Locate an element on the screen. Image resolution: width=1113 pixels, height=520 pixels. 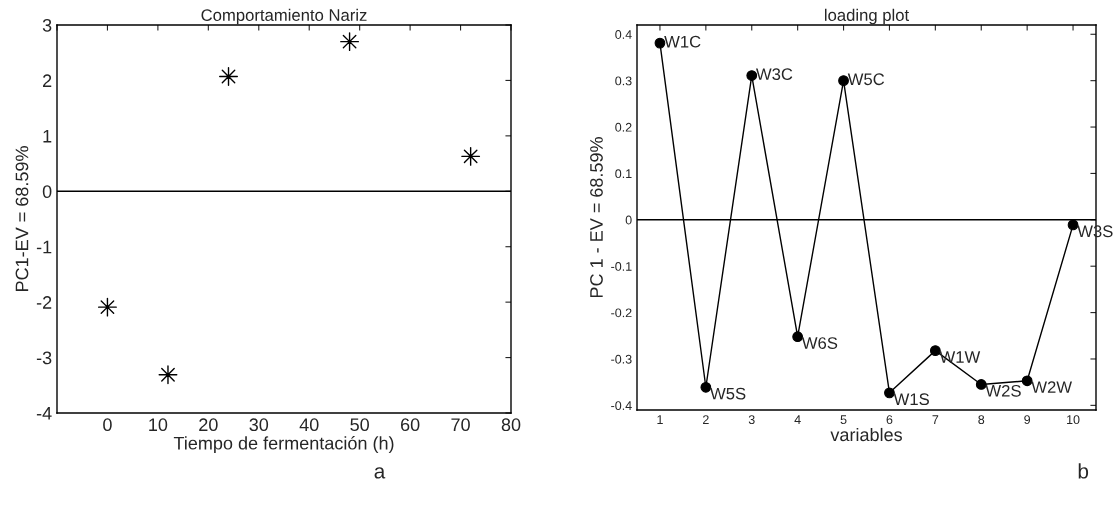
annotation: W3C is located at coordinates (774, 74).